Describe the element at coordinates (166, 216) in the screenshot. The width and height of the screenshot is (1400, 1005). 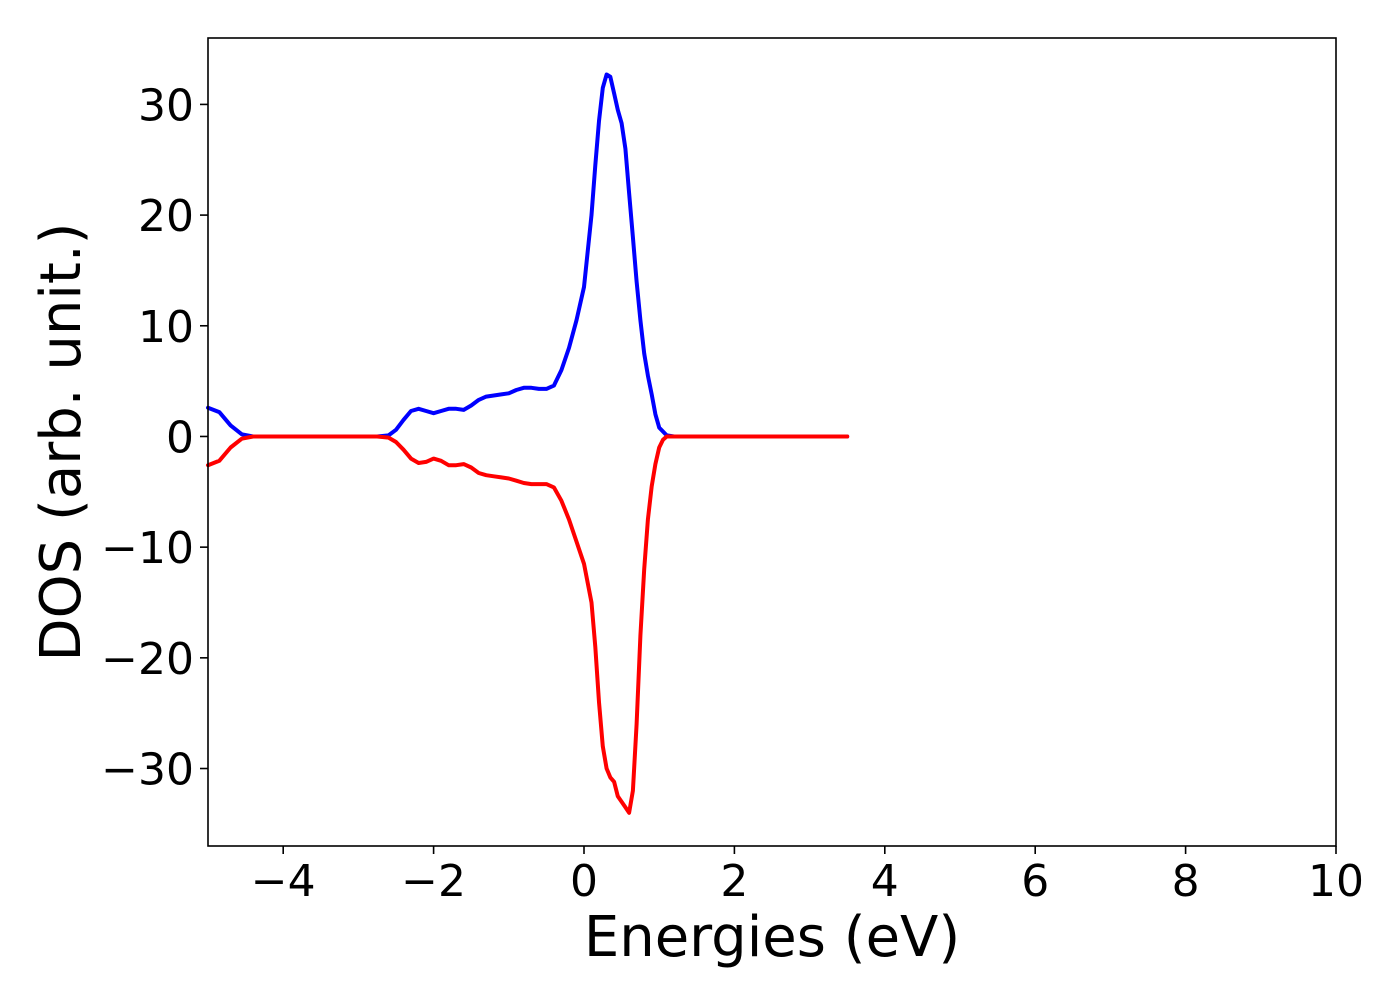
I see `y-tick-label: 20` at that location.